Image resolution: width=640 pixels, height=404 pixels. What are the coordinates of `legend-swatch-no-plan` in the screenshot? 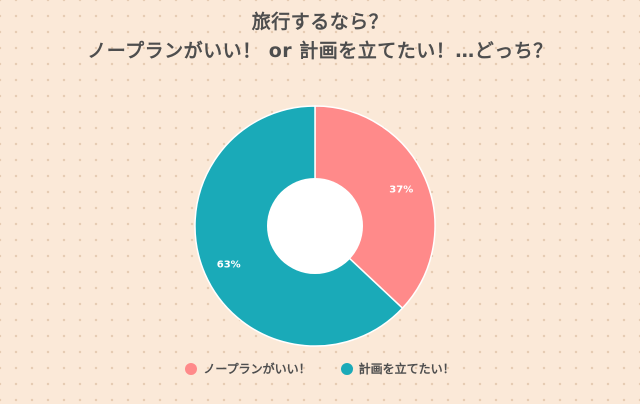 It's located at (191, 368).